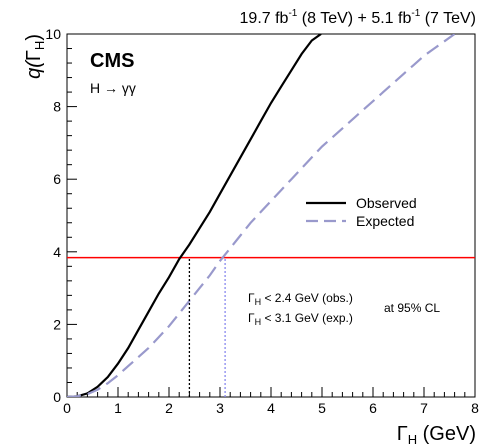 This screenshot has height=446, width=498. What do you see at coordinates (300, 319) in the screenshot?
I see `exp-limit-label: ΓH < 3.1 GeV (exp.)` at bounding box center [300, 319].